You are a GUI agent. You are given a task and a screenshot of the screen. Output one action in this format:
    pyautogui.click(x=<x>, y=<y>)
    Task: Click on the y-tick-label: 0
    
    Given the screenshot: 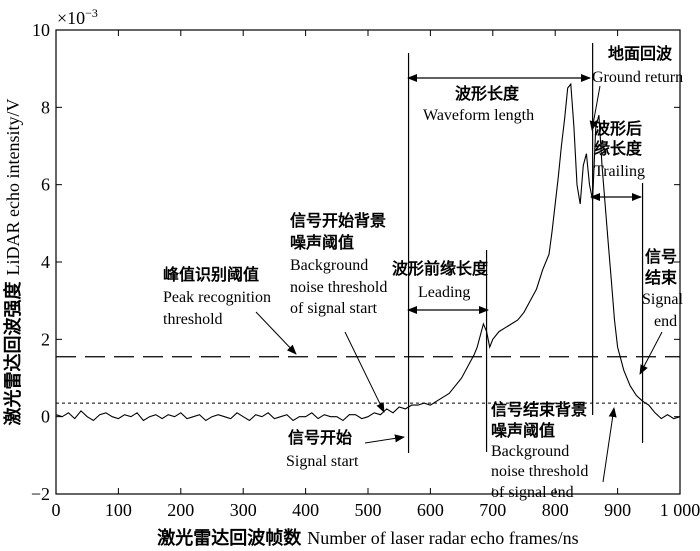 What is the action you would take?
    pyautogui.click(x=45, y=417)
    